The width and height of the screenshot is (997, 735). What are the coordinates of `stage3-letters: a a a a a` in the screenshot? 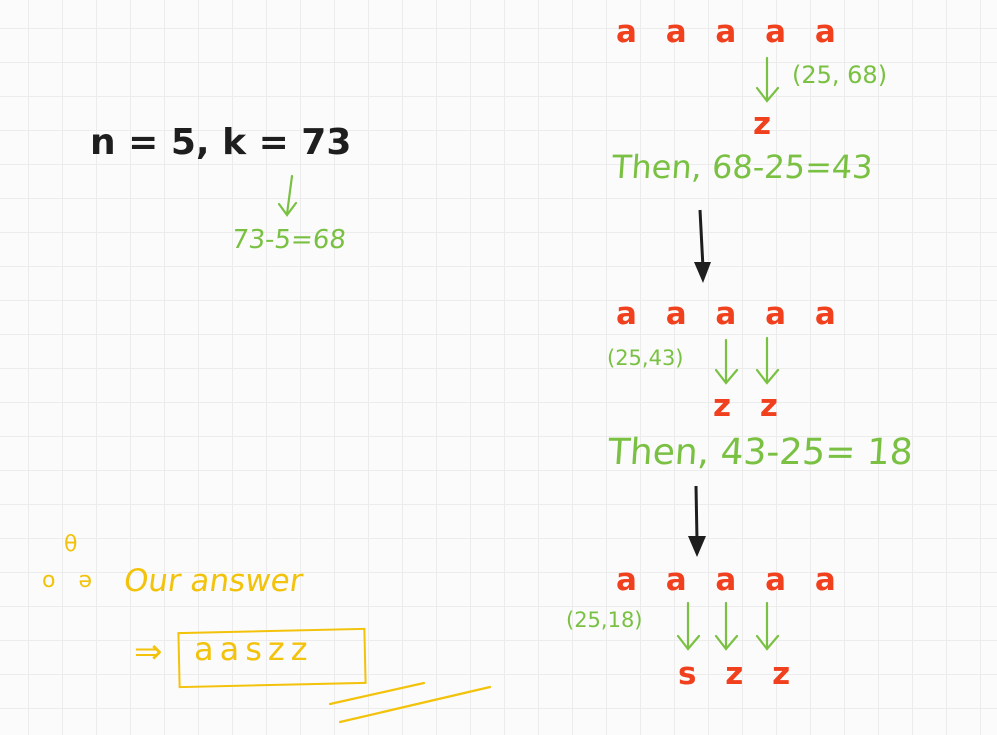 It's located at (730, 580).